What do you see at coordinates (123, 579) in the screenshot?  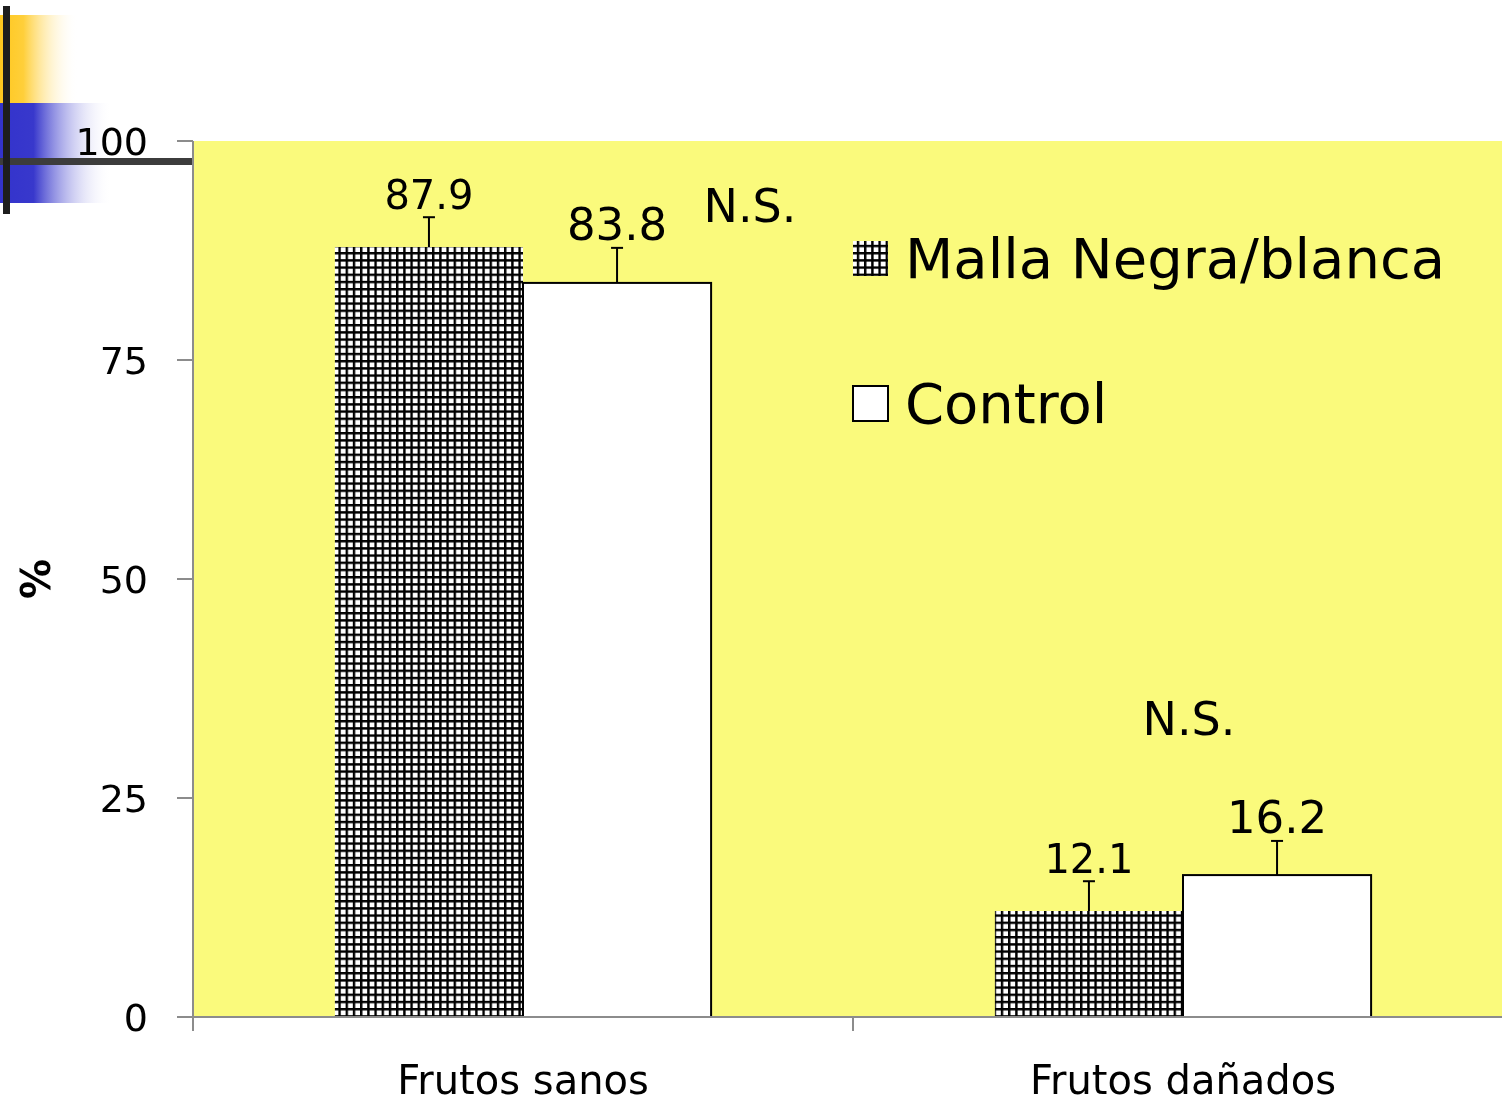 I see `y-tick-label: 50` at bounding box center [123, 579].